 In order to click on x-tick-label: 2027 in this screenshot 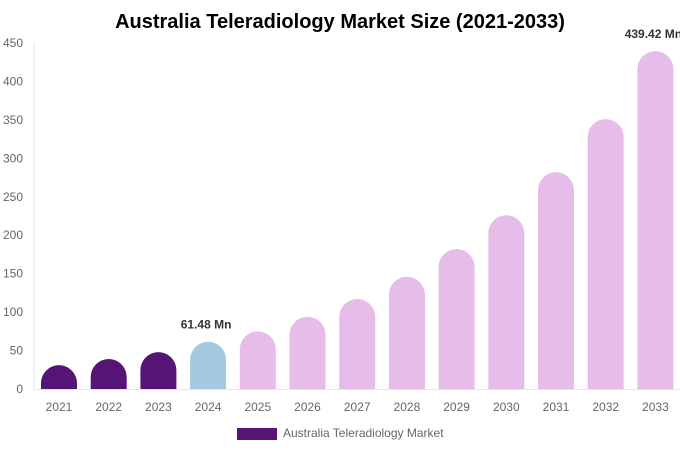, I will do `click(357, 407)`.